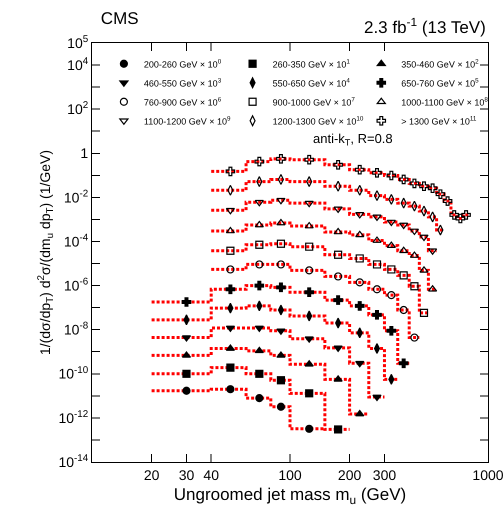 The height and width of the screenshot is (510, 504). Describe the element at coordinates (188, 121) in the screenshot. I see `legend-label: 1100-1200 GeV × 10$^{9}$` at that location.